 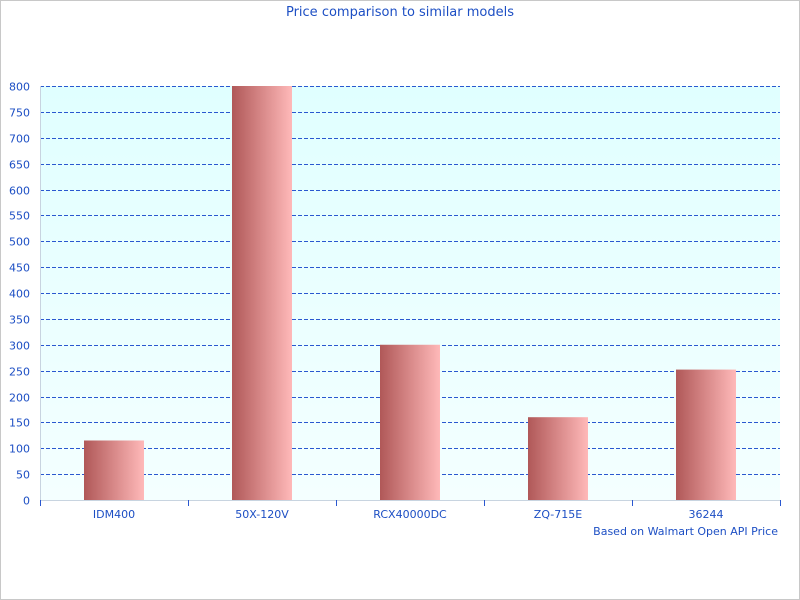 What do you see at coordinates (19, 423) in the screenshot?
I see `y-tick-label: 150` at bounding box center [19, 423].